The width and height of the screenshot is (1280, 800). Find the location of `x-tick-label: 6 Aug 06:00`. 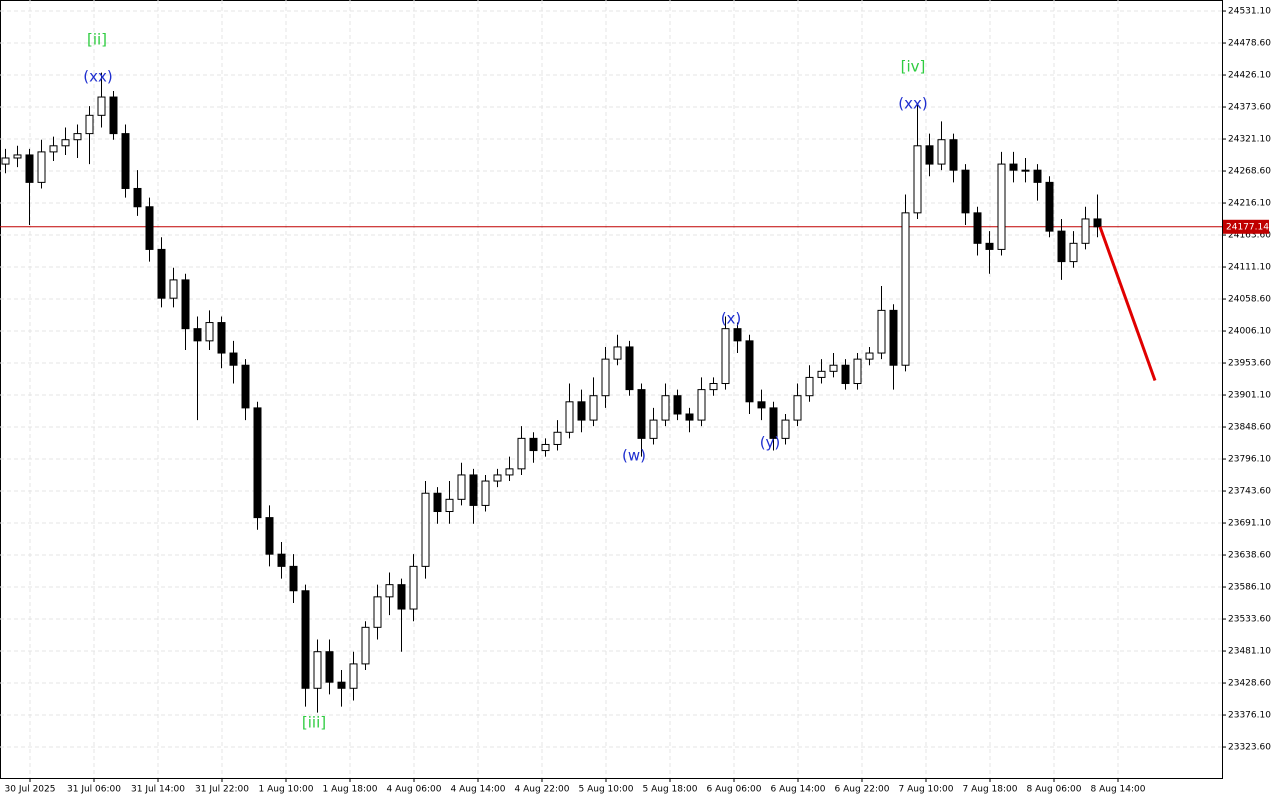

x-tick-label: 6 Aug 06:00 is located at coordinates (734, 790).